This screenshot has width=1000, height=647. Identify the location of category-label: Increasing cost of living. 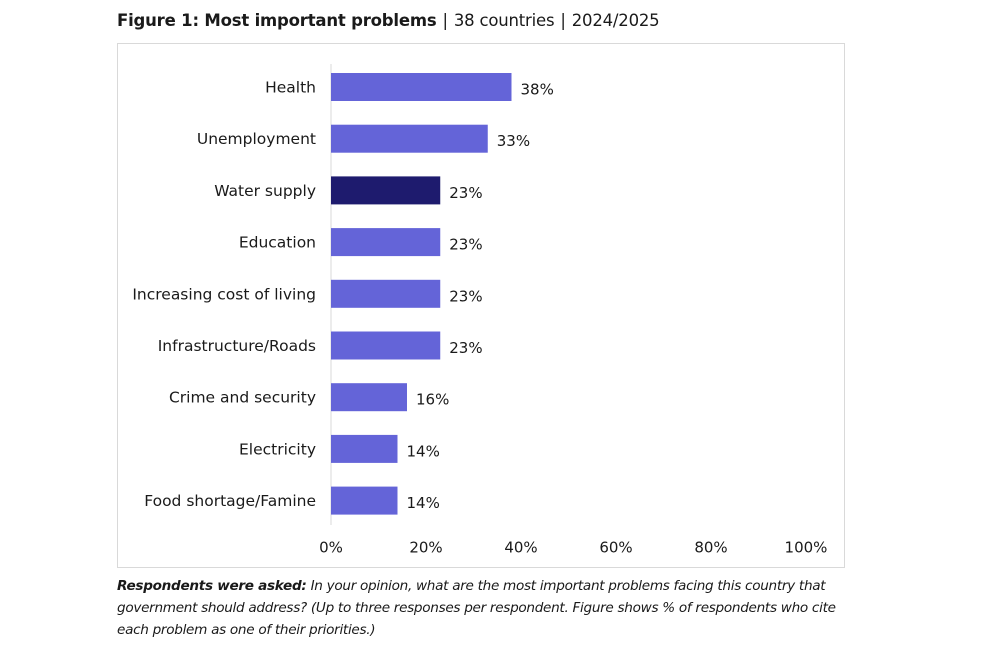
(224, 294).